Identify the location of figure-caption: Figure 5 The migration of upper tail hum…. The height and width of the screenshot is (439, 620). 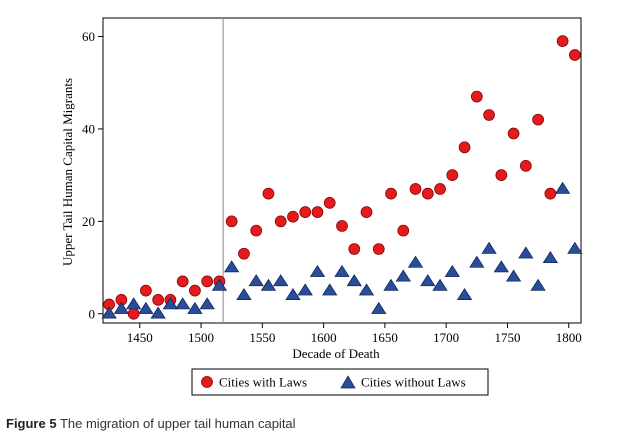
(151, 423).